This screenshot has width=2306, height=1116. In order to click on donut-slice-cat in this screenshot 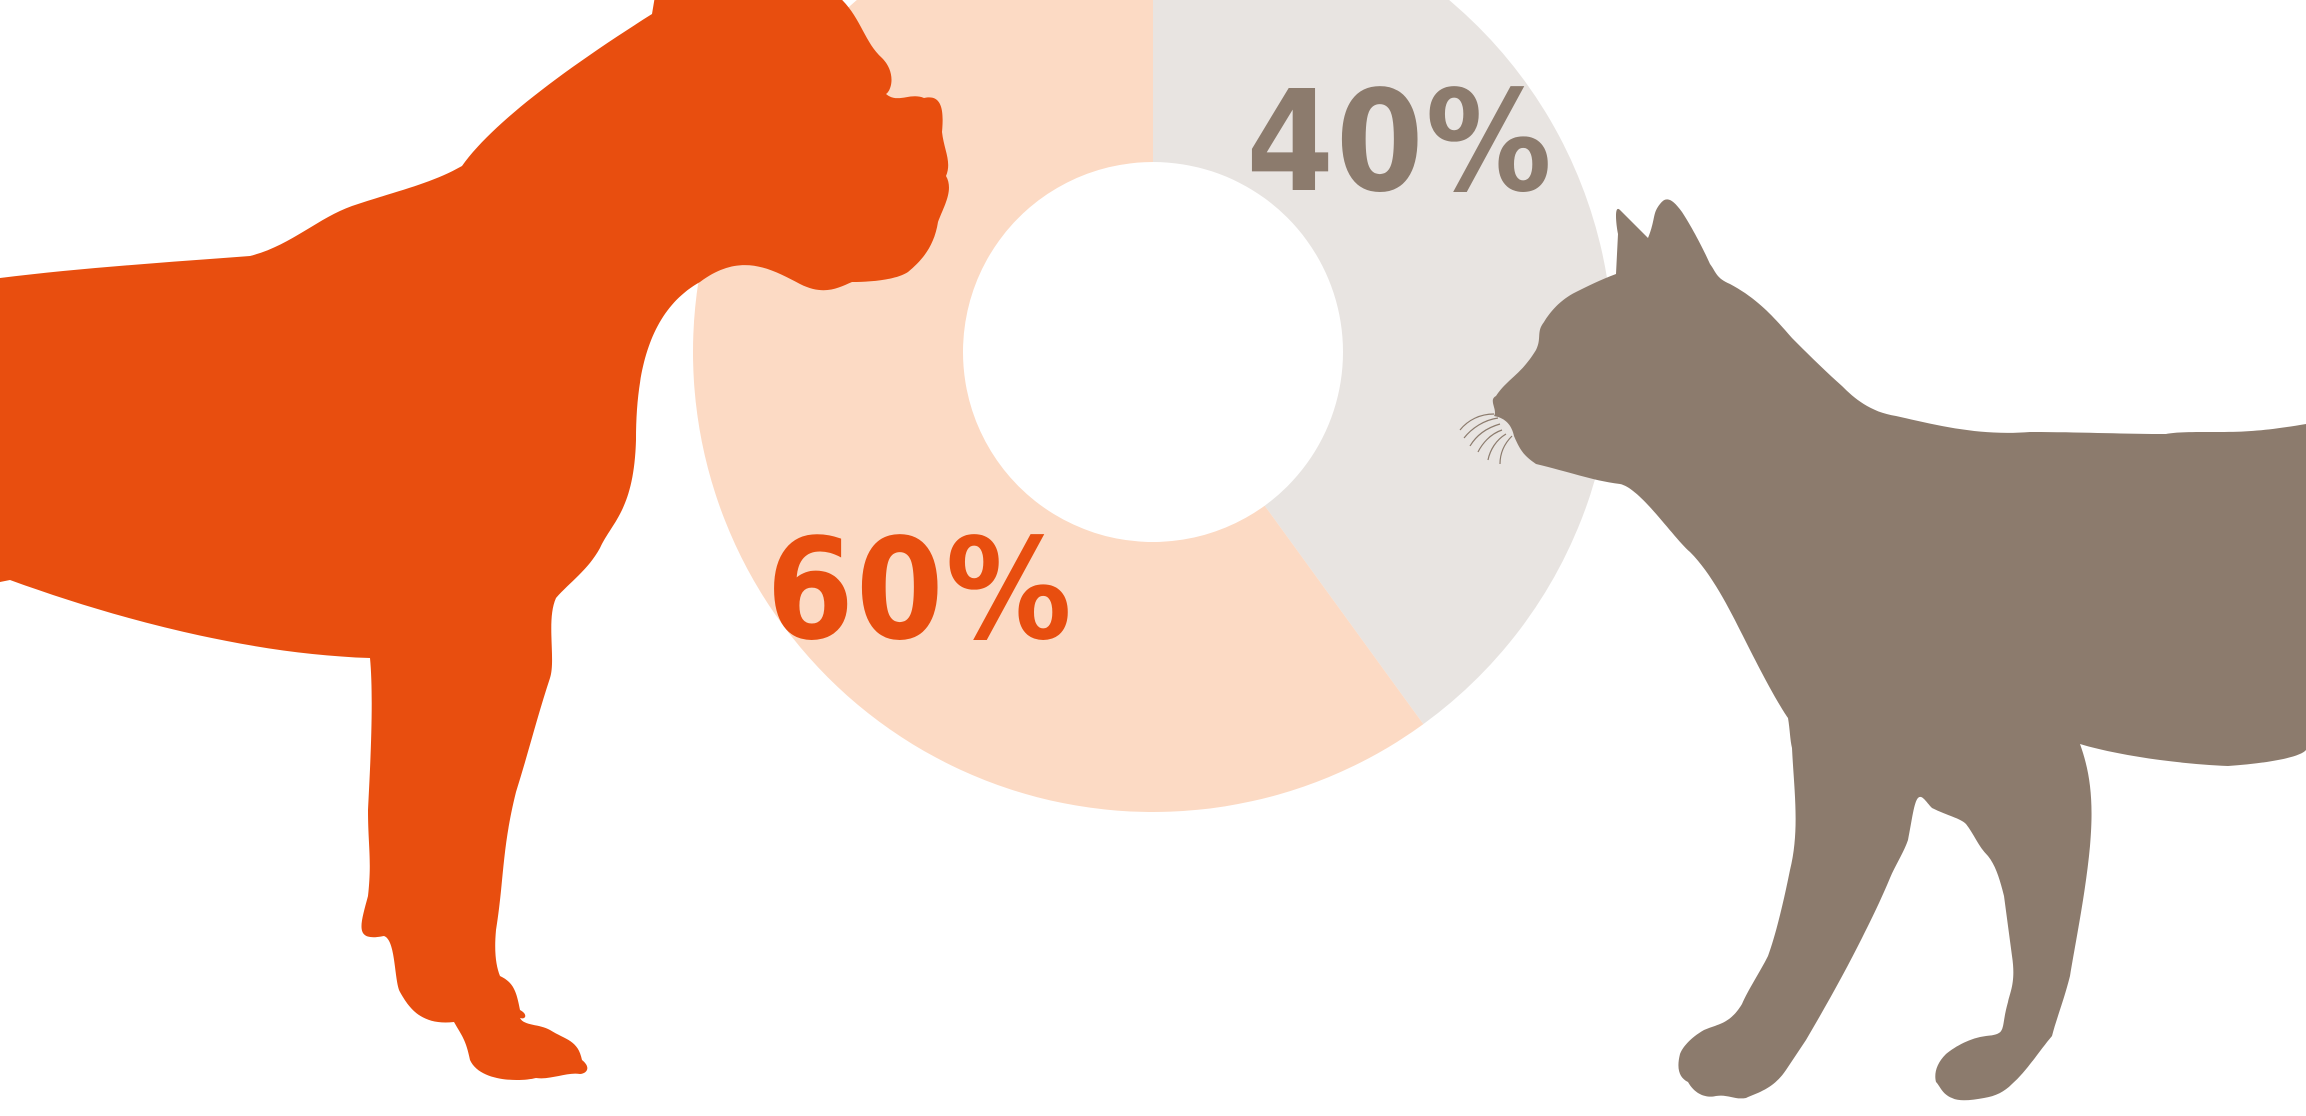, I will do `click(1383, 362)`.